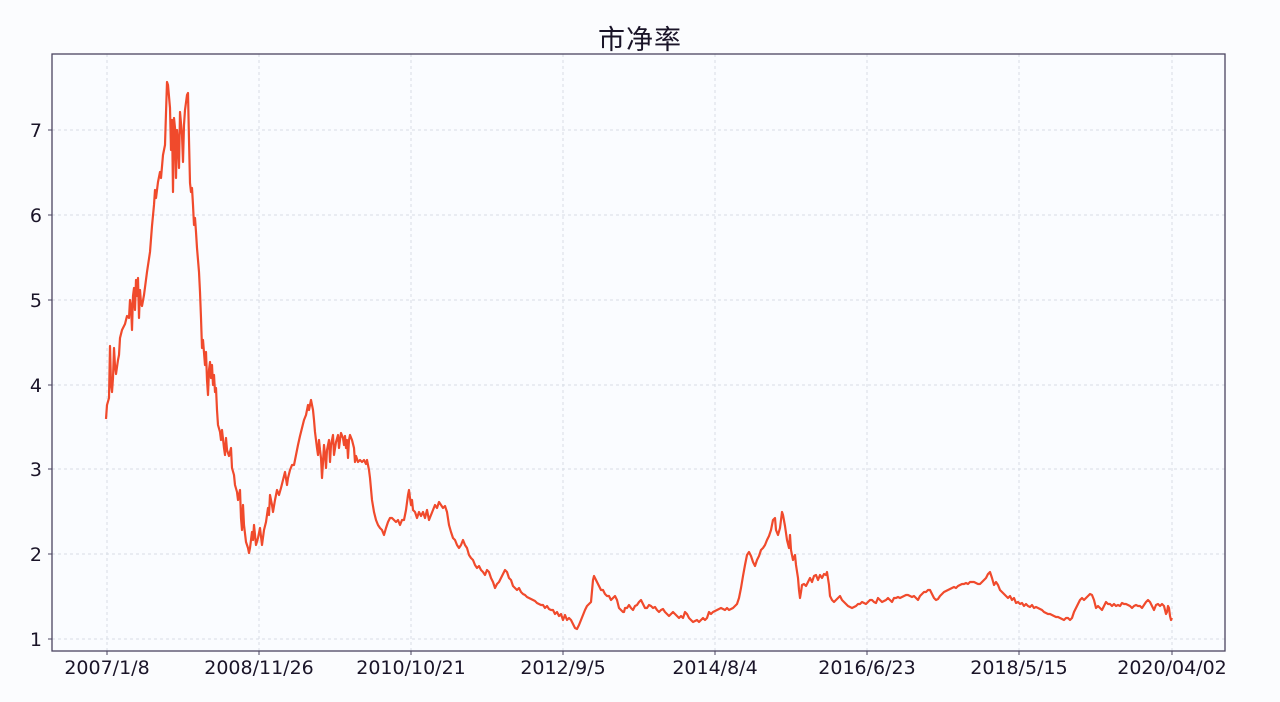  What do you see at coordinates (36, 640) in the screenshot?
I see `y-tick-label: 1` at bounding box center [36, 640].